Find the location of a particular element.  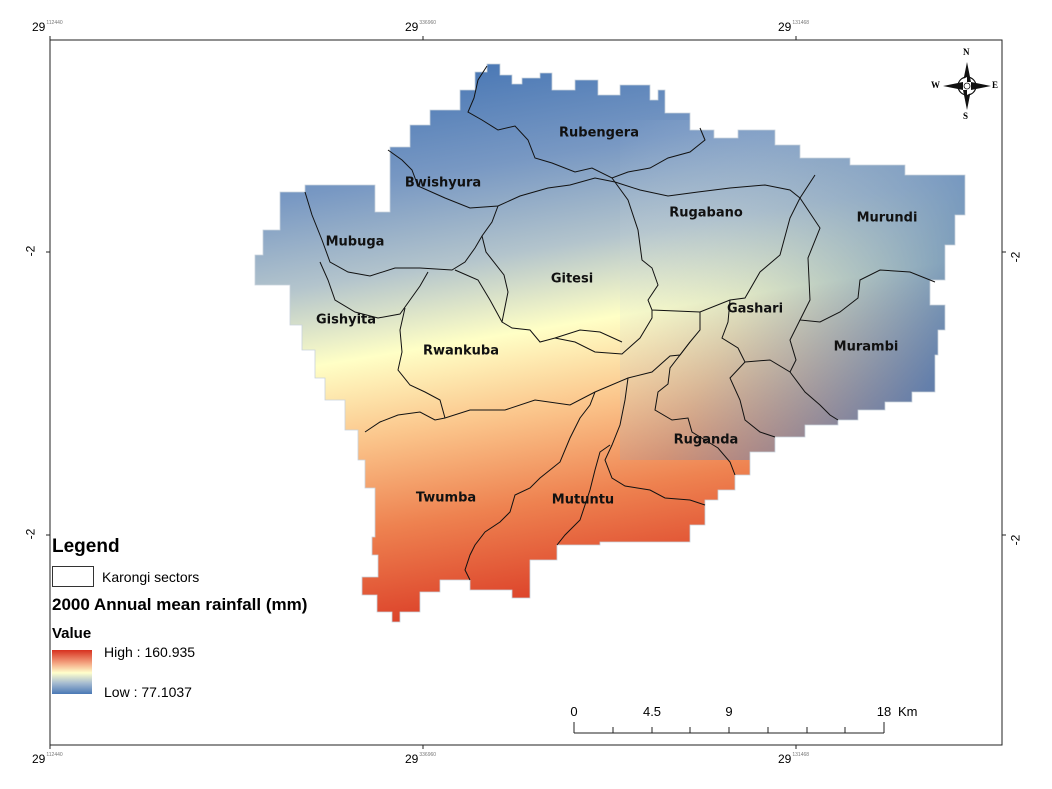

right-tick-1: -2 is located at coordinates (1015, 257).